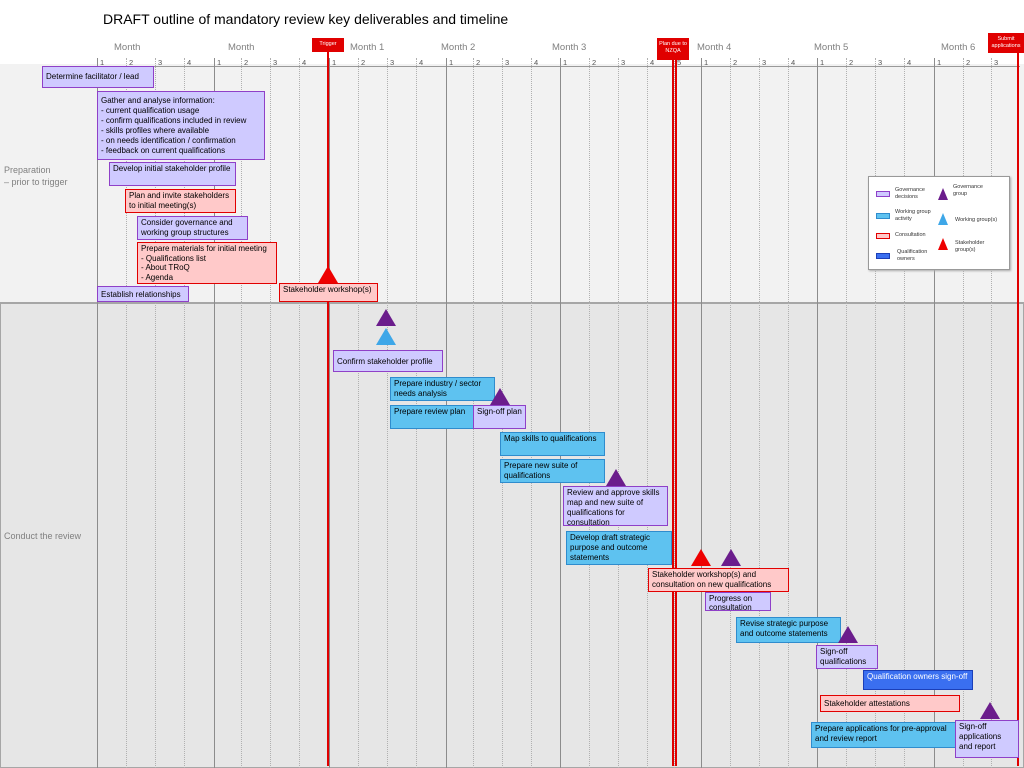 The image size is (1024, 768). I want to click on task-owners-signoff: Qualification owners sign-off, so click(918, 680).